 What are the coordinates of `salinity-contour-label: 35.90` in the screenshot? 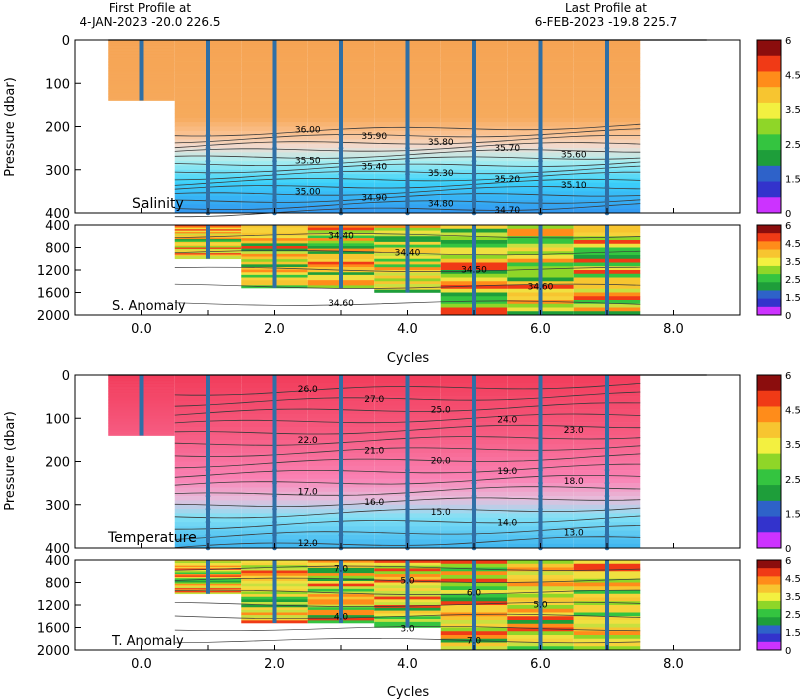 It's located at (374, 137).